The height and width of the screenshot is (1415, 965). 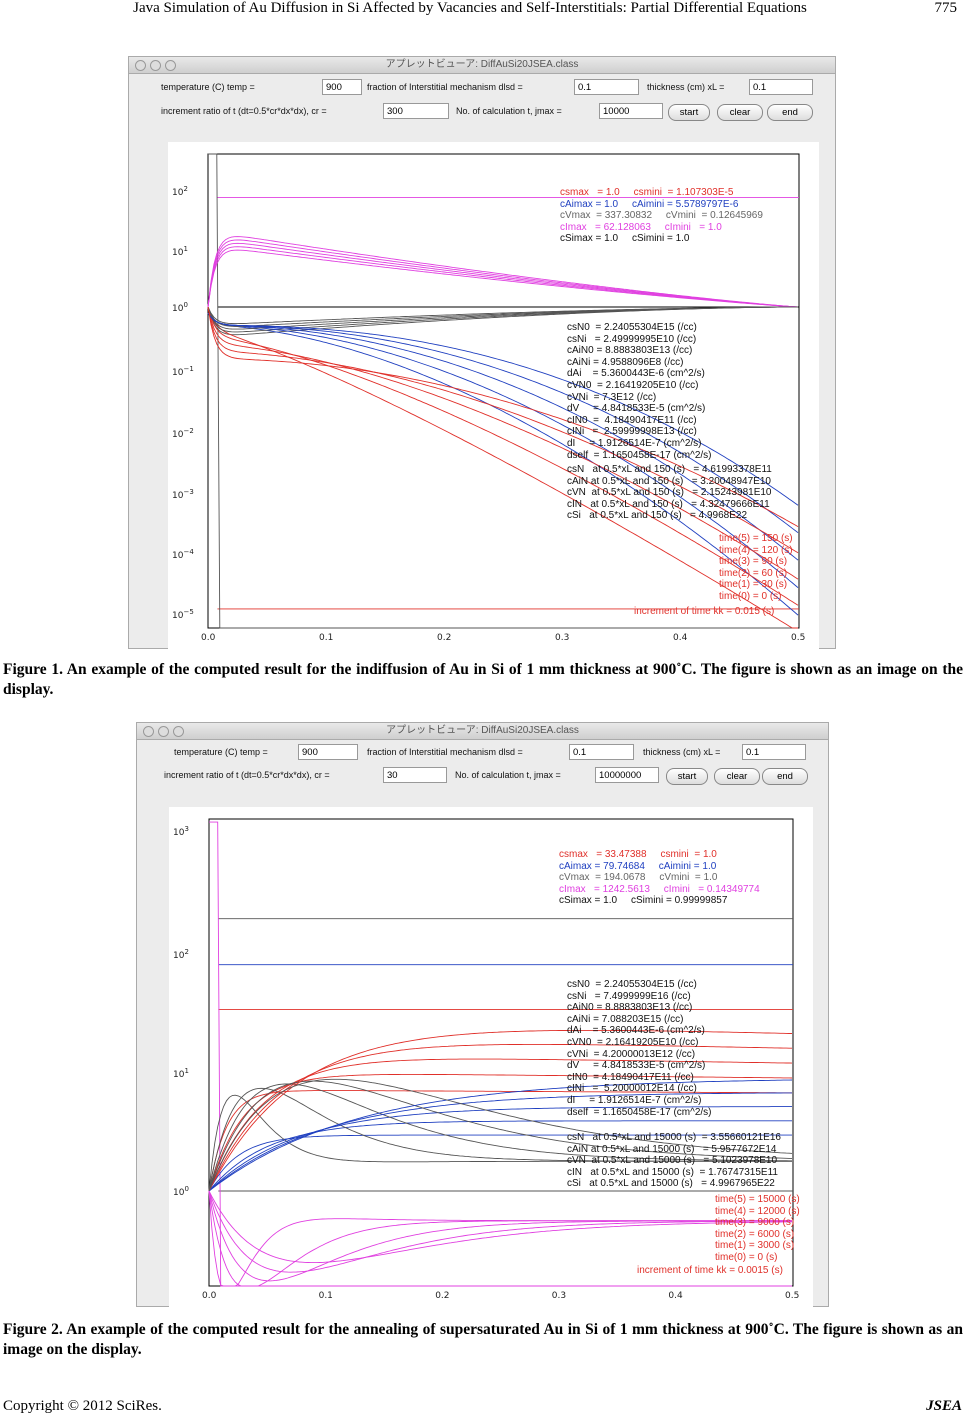 I want to click on x-tick-label: 0.5, so click(x=798, y=638).